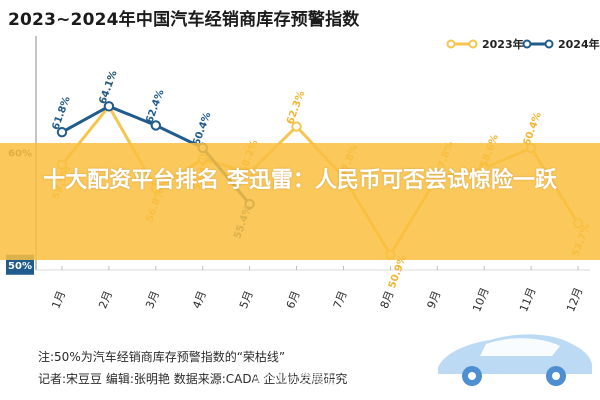  Describe the element at coordinates (199, 300) in the screenshot. I see `month-label: 4月` at that location.